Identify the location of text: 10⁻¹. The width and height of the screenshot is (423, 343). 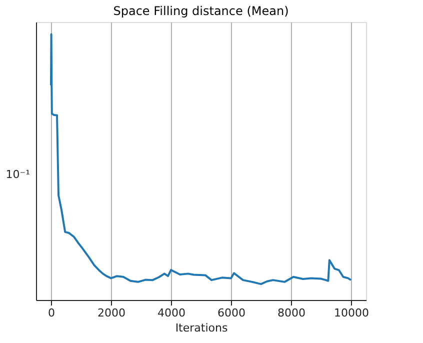
(18, 174).